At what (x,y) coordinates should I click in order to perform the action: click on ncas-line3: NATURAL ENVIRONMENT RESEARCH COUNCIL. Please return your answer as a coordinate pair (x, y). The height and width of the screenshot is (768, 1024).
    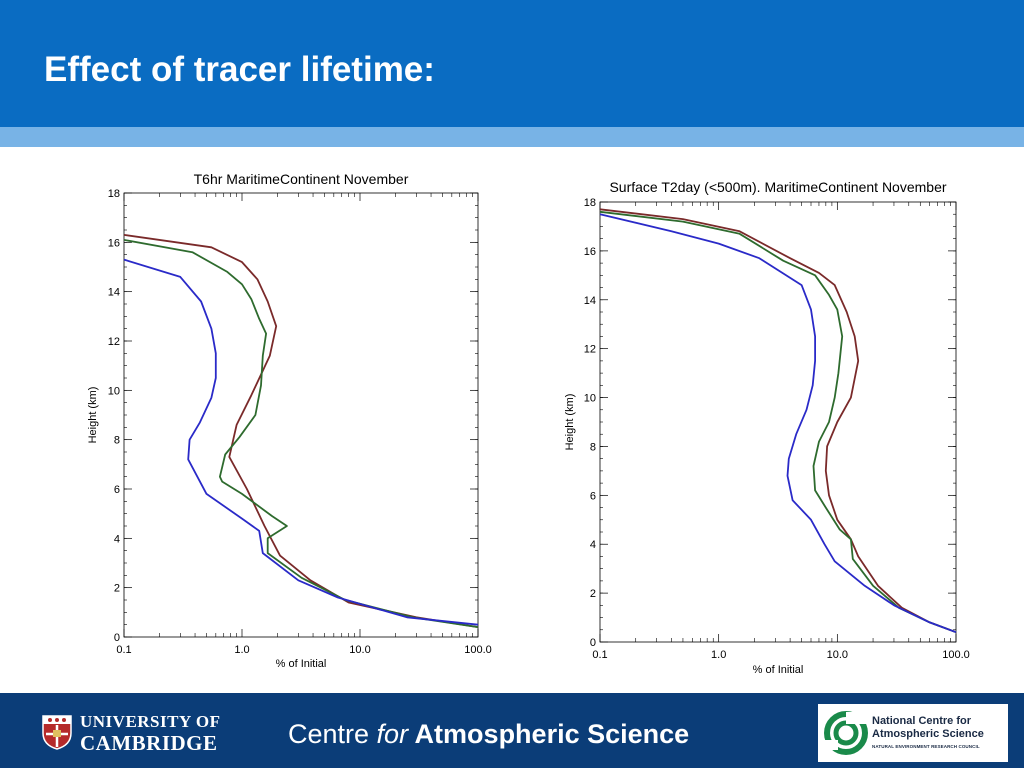
    Looking at the image, I should click on (926, 746).